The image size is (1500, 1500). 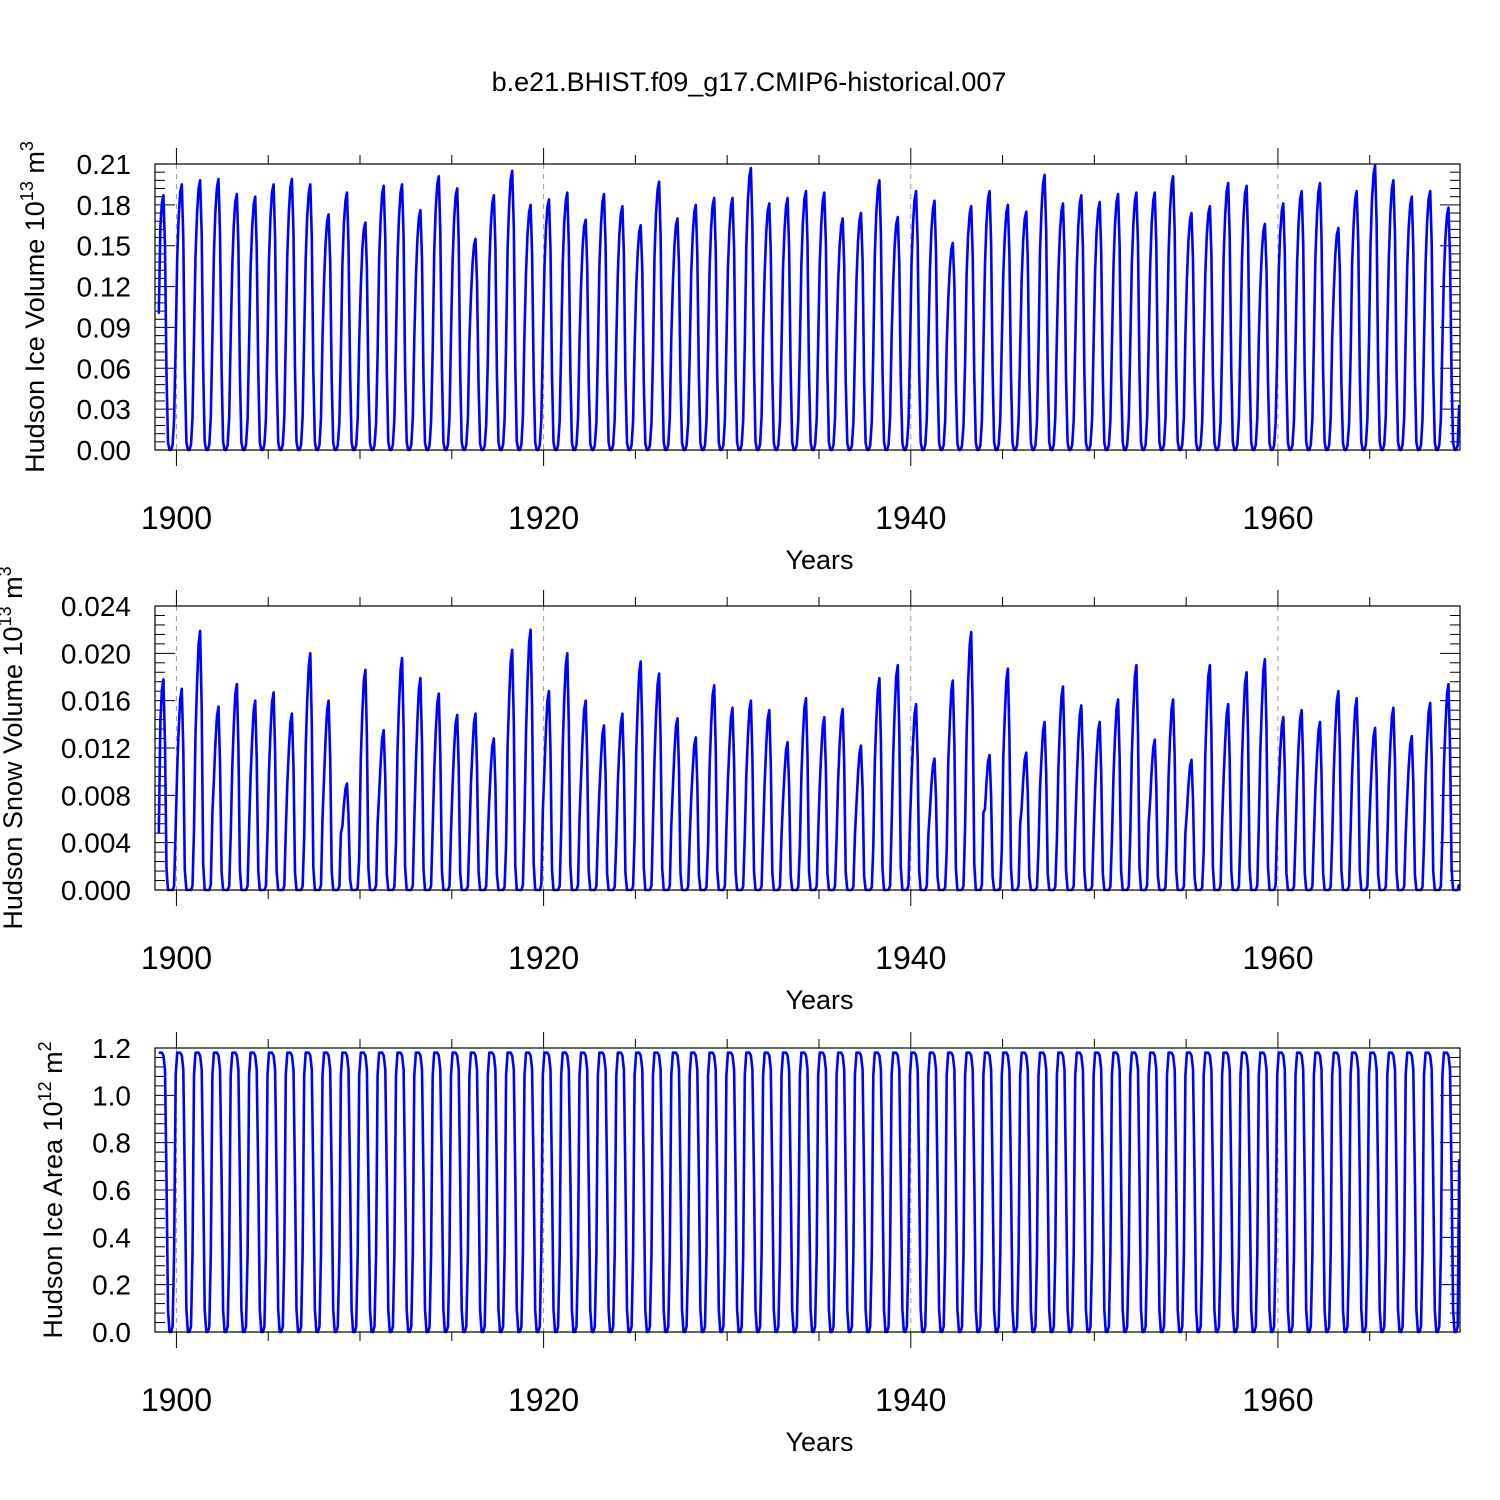 I want to click on y-tick-label: 0.008, so click(x=96, y=795).